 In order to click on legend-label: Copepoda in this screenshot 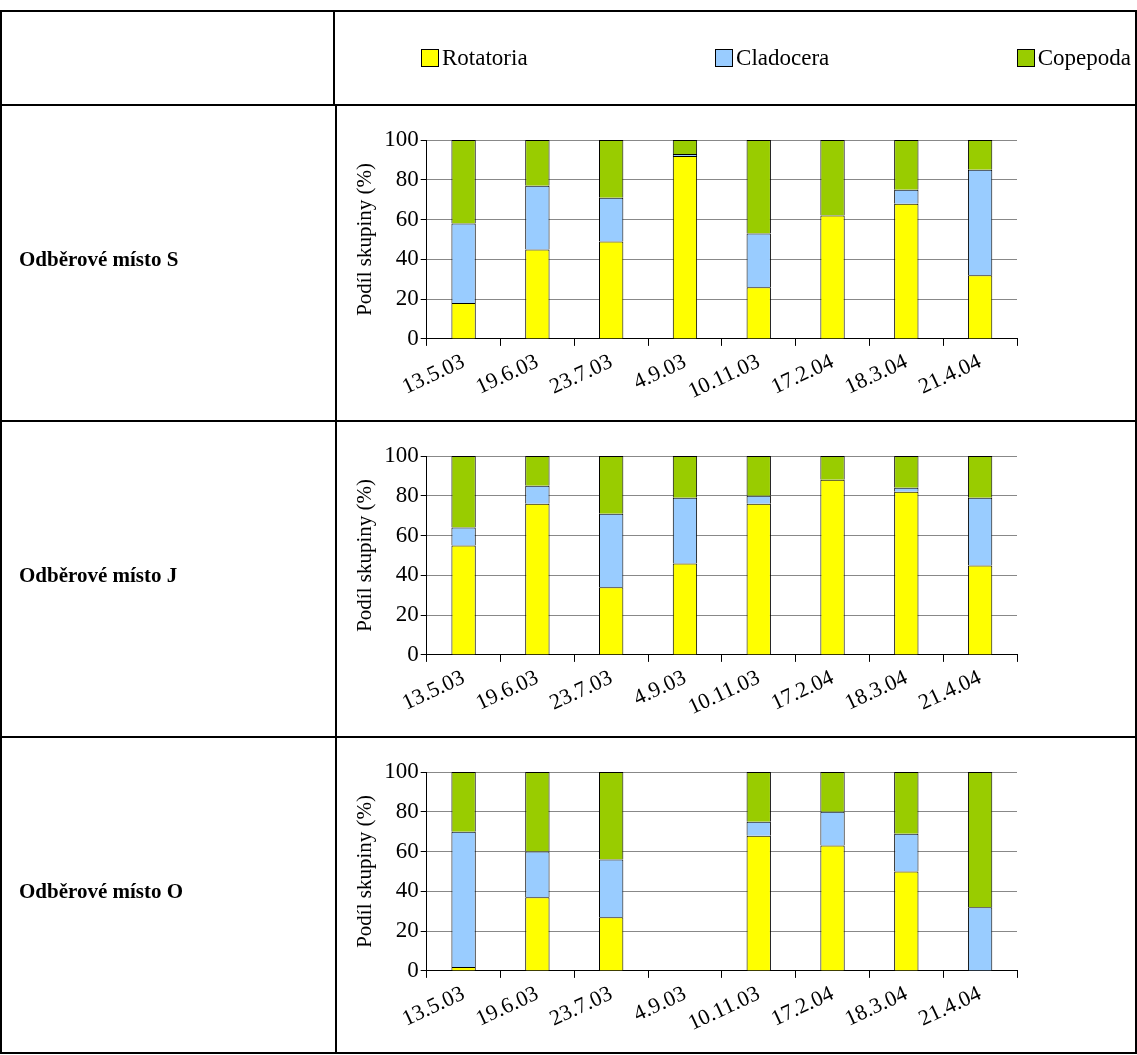, I will do `click(1083, 58)`.